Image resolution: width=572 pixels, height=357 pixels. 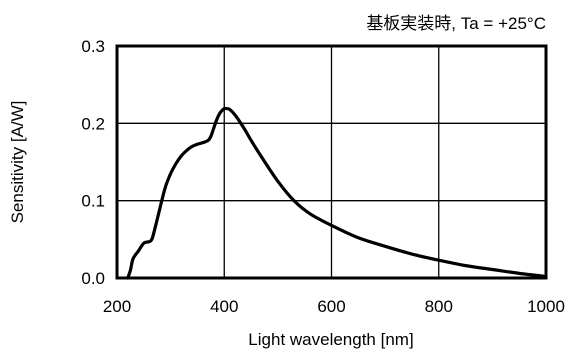 I want to click on chart-annotation: 基板実装時, Ta = +25°C, so click(x=456, y=23).